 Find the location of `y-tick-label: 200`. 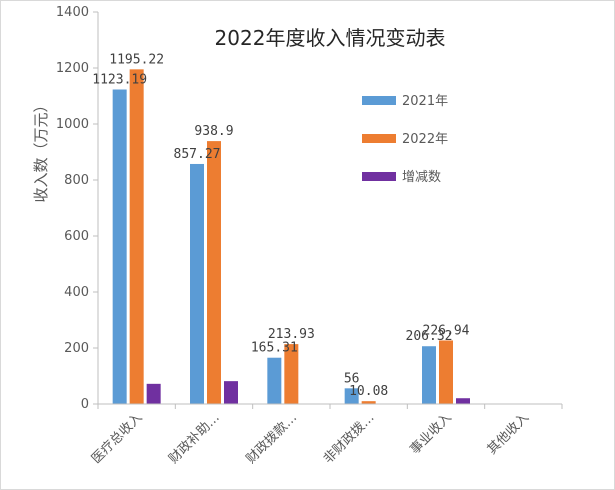

y-tick-label: 200 is located at coordinates (76, 348).